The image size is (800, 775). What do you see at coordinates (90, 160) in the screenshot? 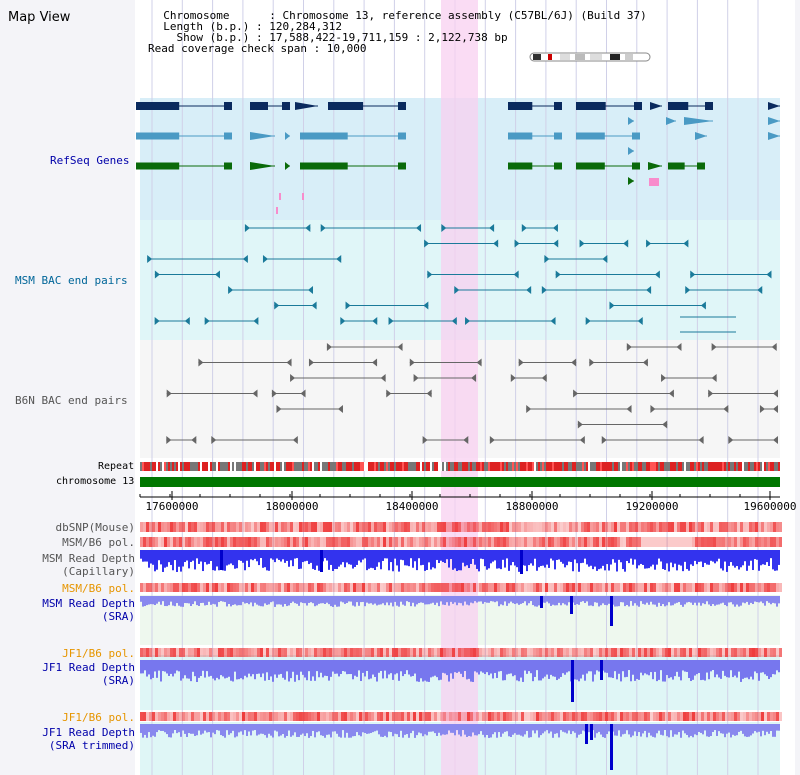
I see `track-label-refseq: RefSeq Genes` at bounding box center [90, 160].